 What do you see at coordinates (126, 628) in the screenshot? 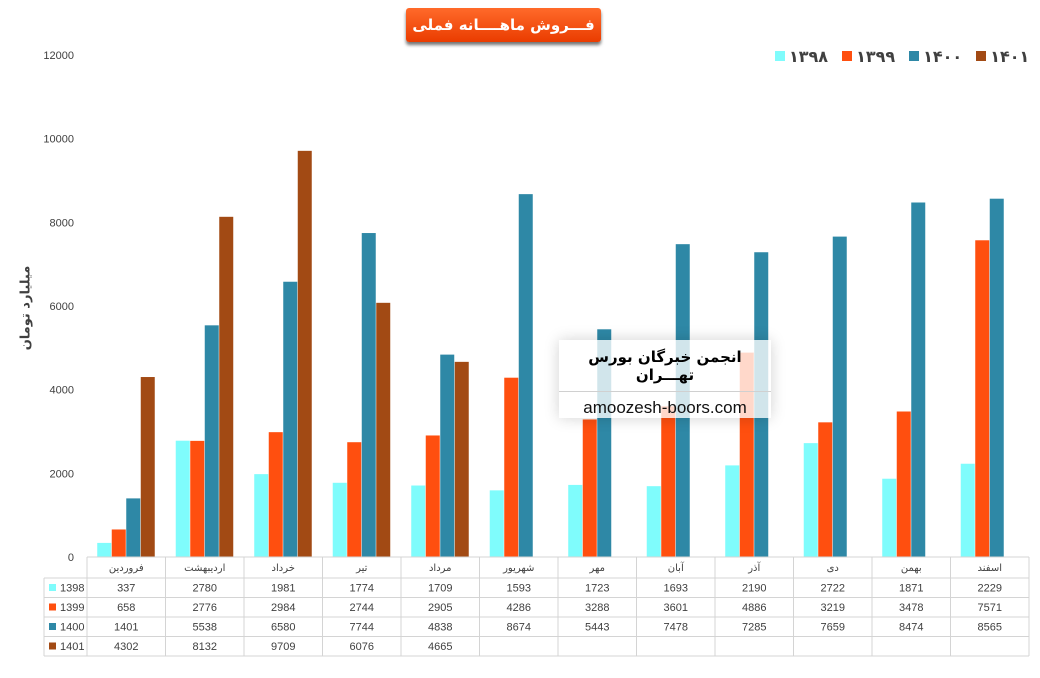
I see `table-cell-value: 1401` at bounding box center [126, 628].